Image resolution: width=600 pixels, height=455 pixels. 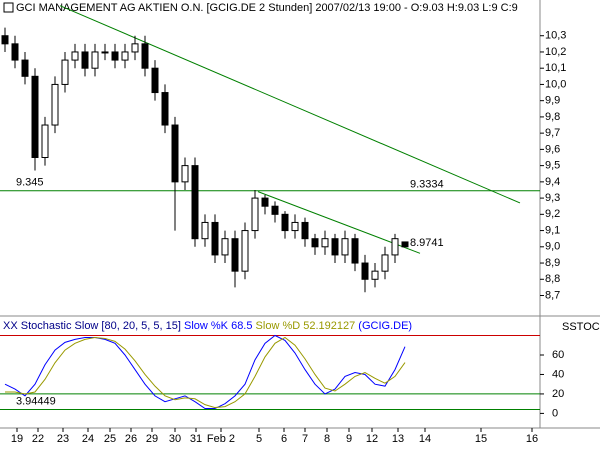 I want to click on annotation: 9.3334, so click(x=427, y=185).